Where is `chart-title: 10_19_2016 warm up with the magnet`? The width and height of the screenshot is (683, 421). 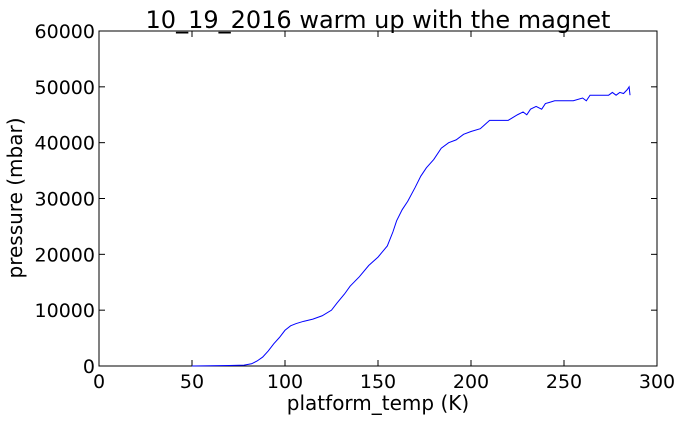 chart-title: 10_19_2016 warm up with the magnet is located at coordinates (378, 20).